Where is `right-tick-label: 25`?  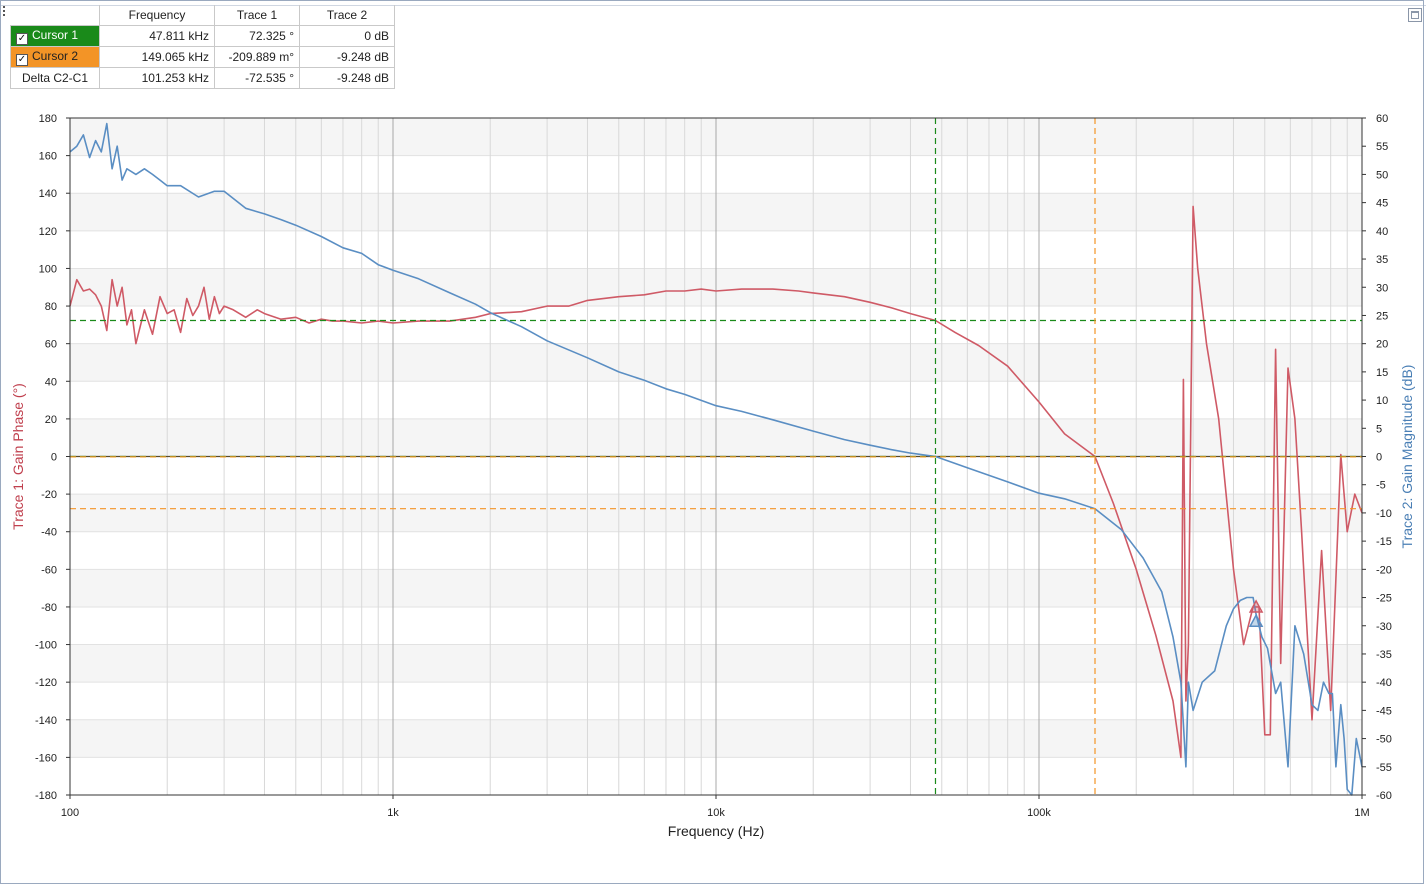 right-tick-label: 25 is located at coordinates (1382, 316).